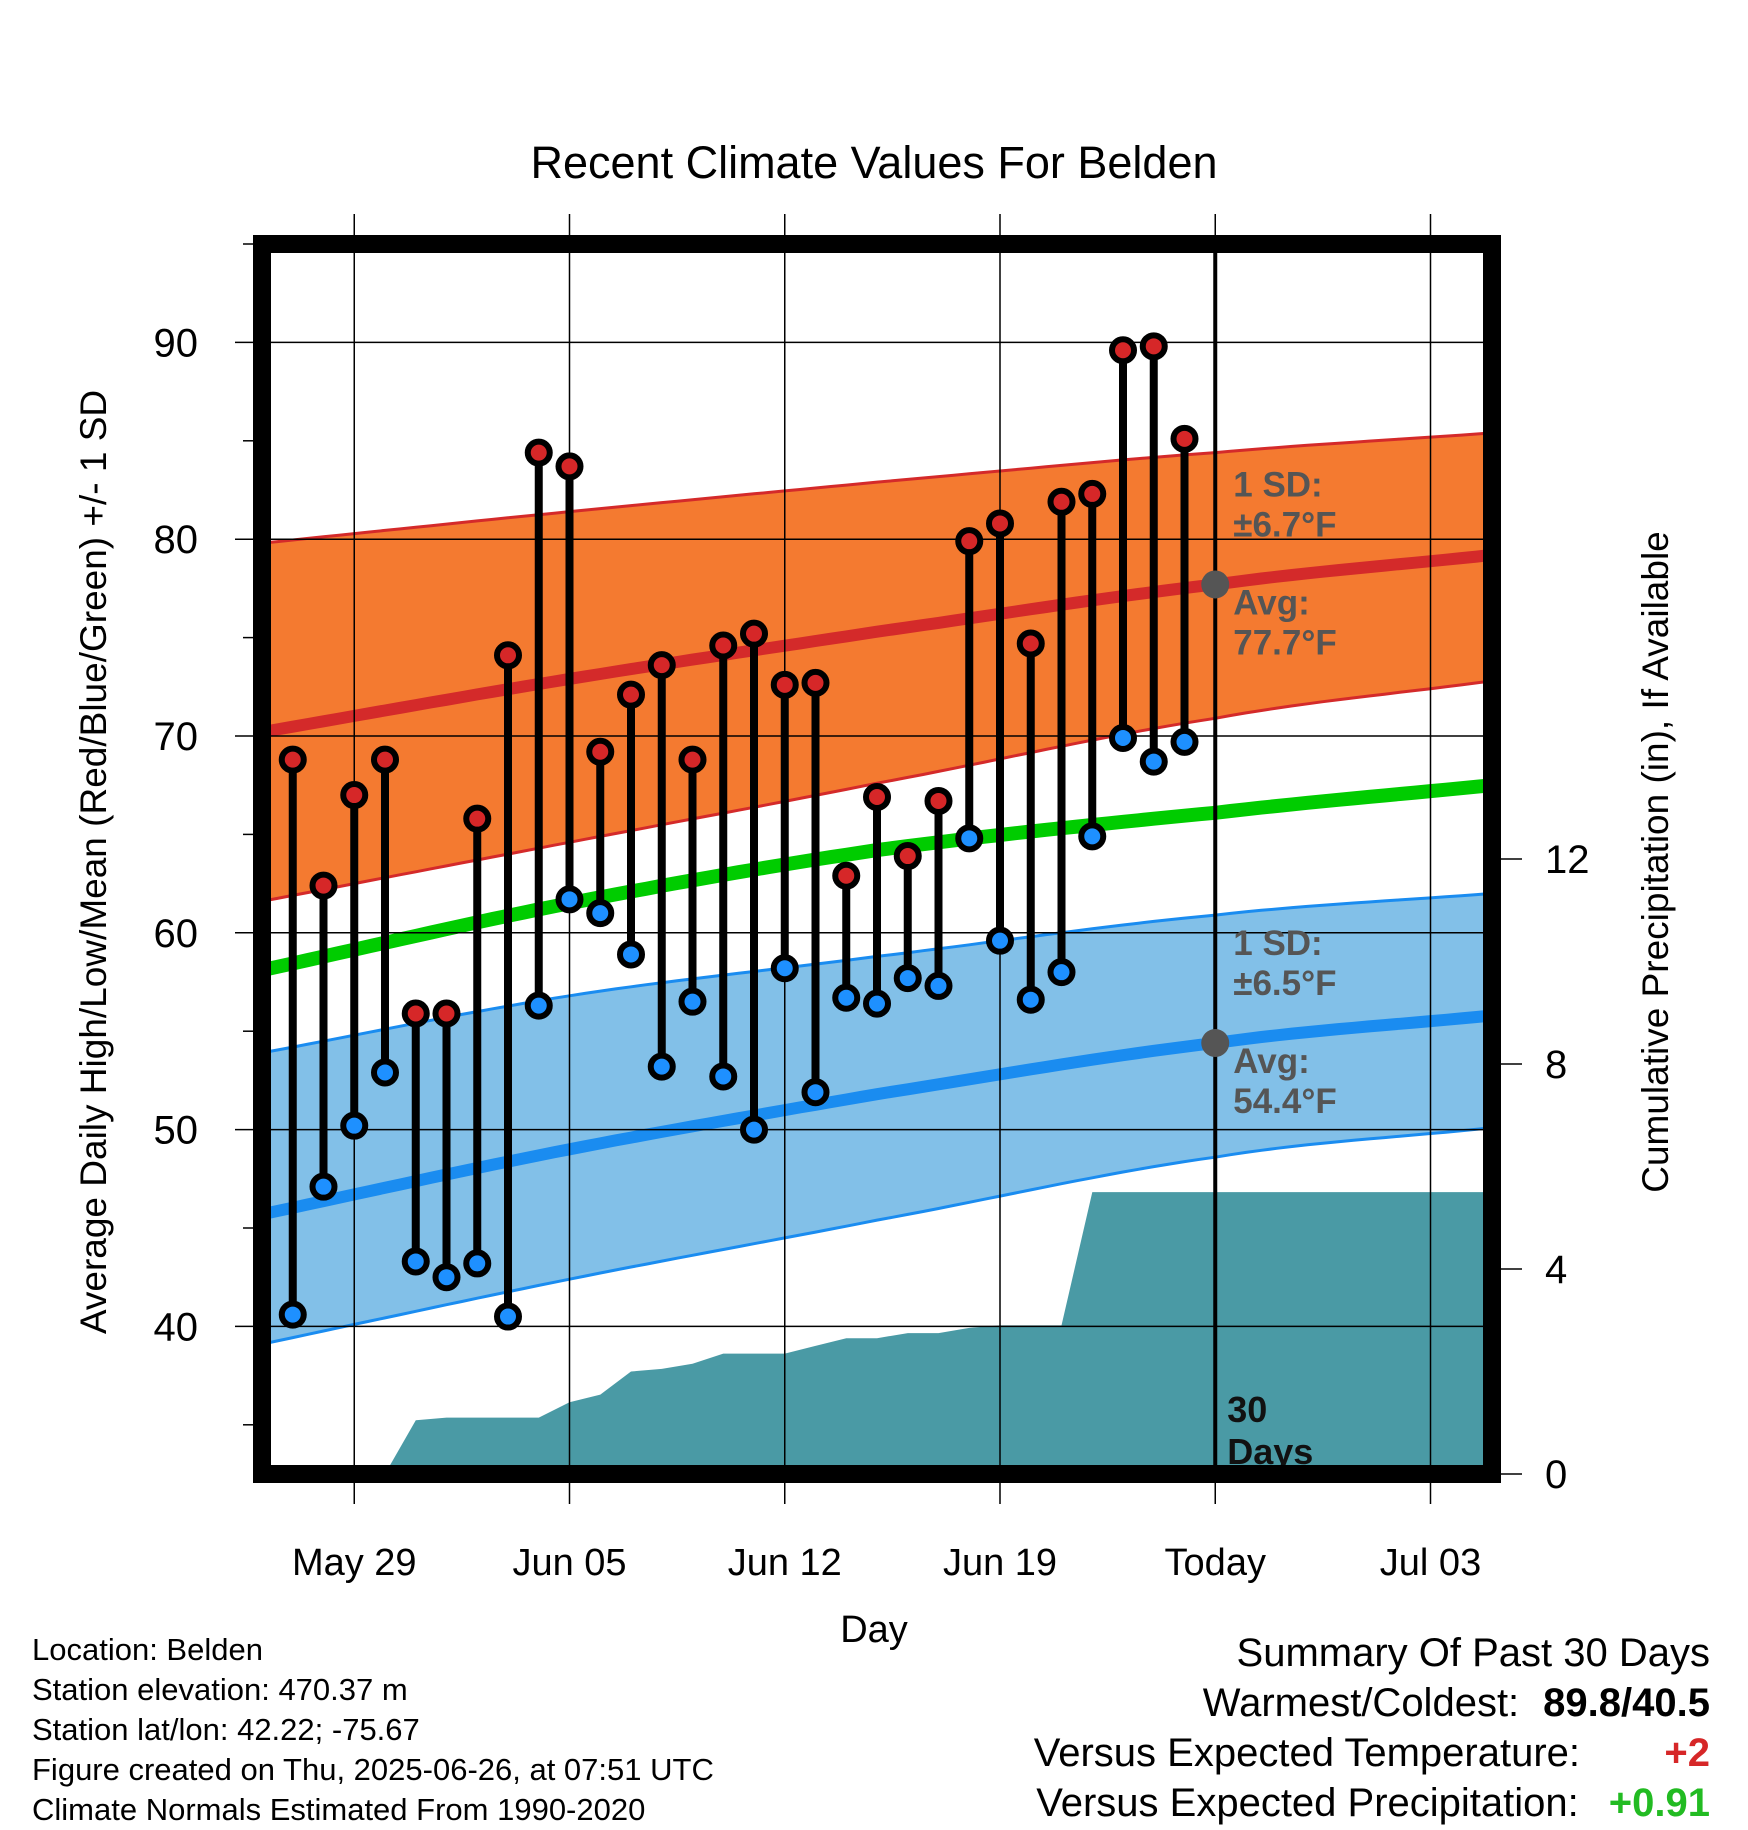 The image size is (1748, 1830). What do you see at coordinates (1556, 1270) in the screenshot?
I see `y2-tick-label: 4` at bounding box center [1556, 1270].